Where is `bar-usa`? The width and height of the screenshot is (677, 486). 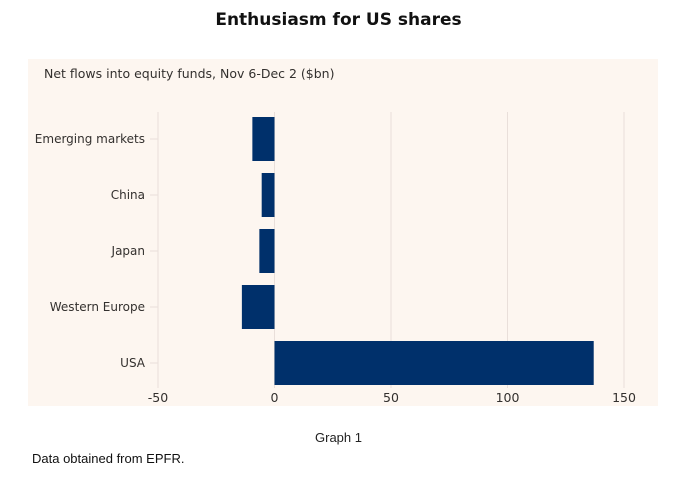
bar-usa is located at coordinates (434, 363).